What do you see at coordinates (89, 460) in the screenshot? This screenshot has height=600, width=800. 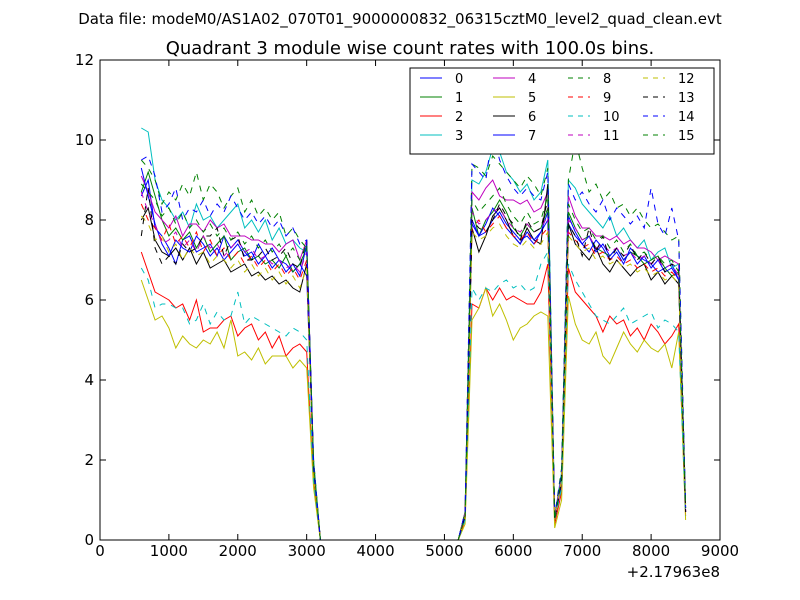 I see `y-tick-label: 2` at bounding box center [89, 460].